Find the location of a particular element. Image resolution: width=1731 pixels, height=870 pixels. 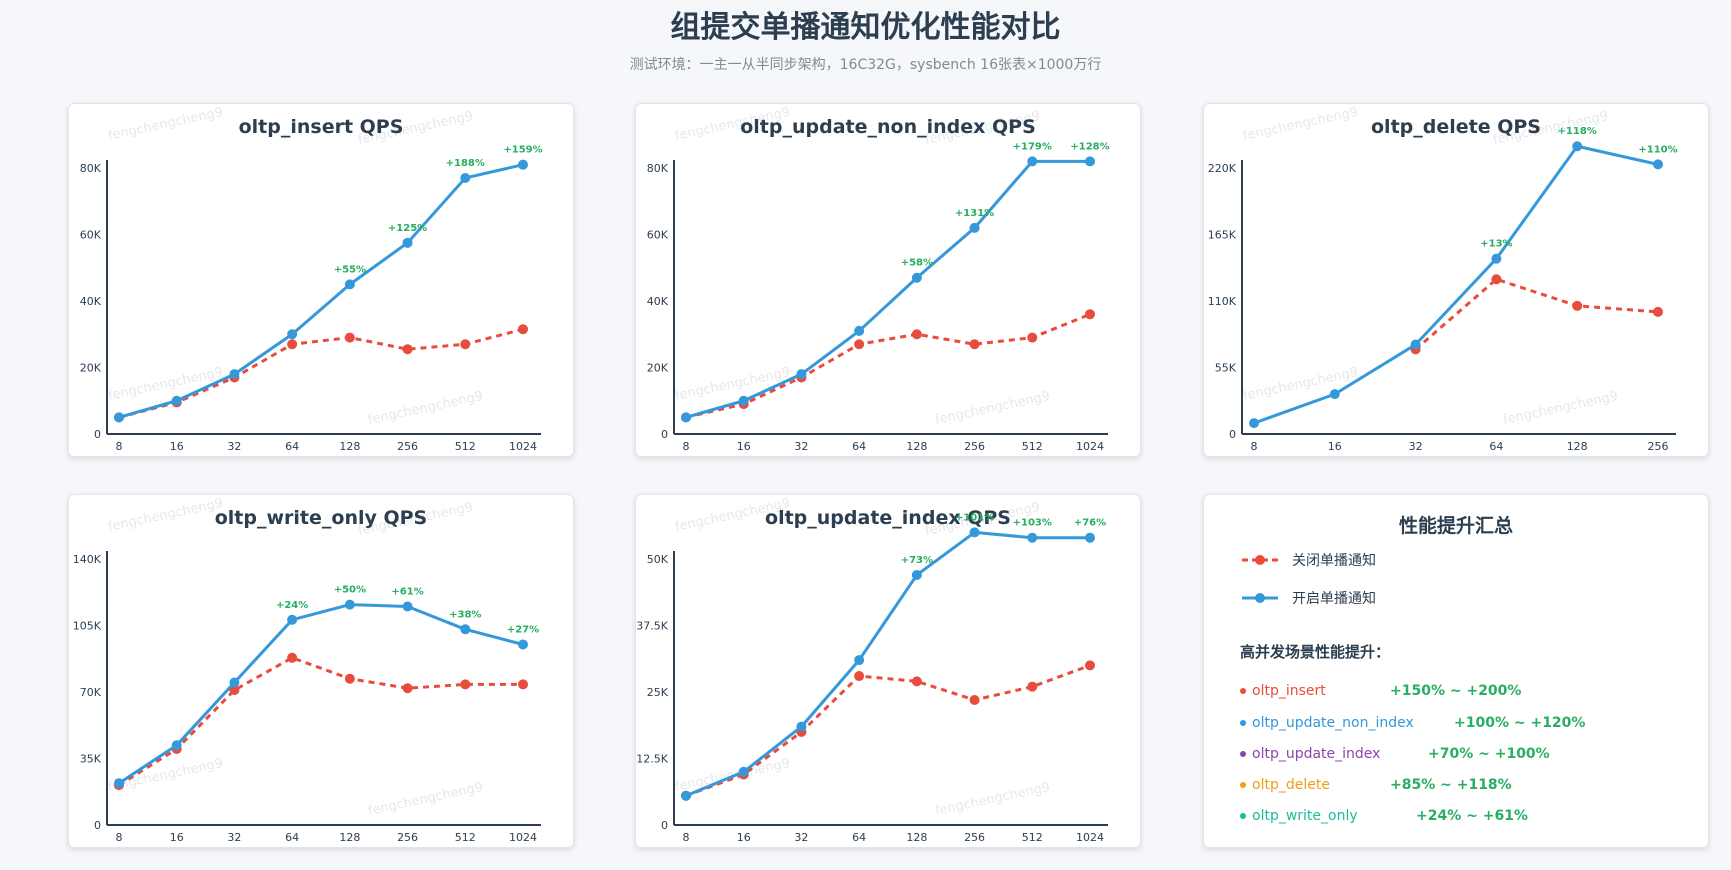

bullet-icon is located at coordinates (1243, 785).